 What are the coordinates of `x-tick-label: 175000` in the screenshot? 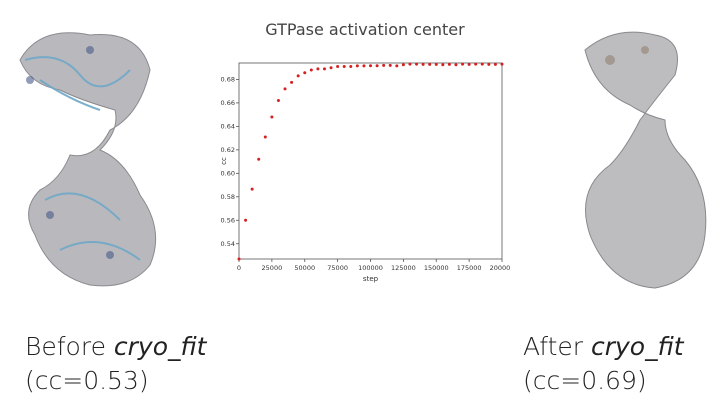 It's located at (469, 268).